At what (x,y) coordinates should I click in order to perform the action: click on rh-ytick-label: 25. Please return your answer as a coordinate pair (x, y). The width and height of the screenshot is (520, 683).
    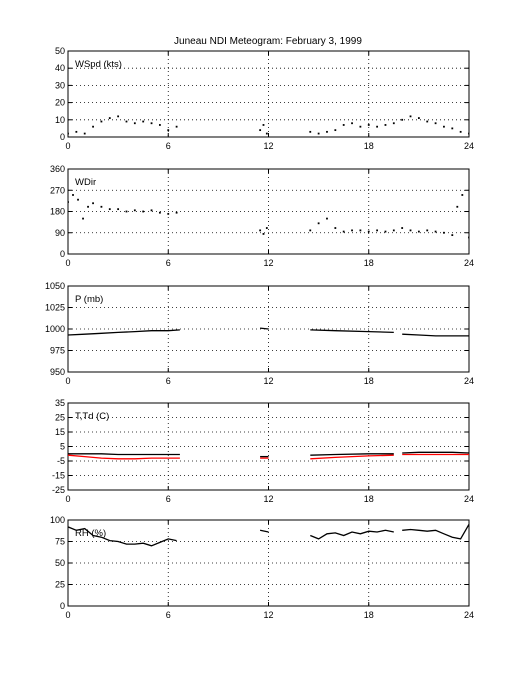
    Looking at the image, I should click on (60, 585).